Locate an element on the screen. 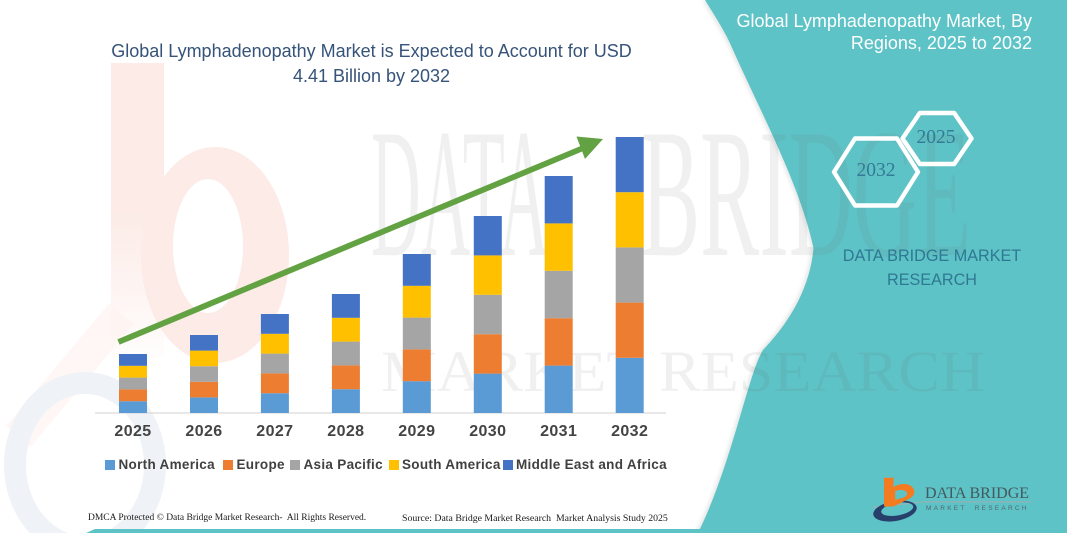 The image size is (1067, 533). svg-text: MARKET RESEARCH is located at coordinates (683, 371).